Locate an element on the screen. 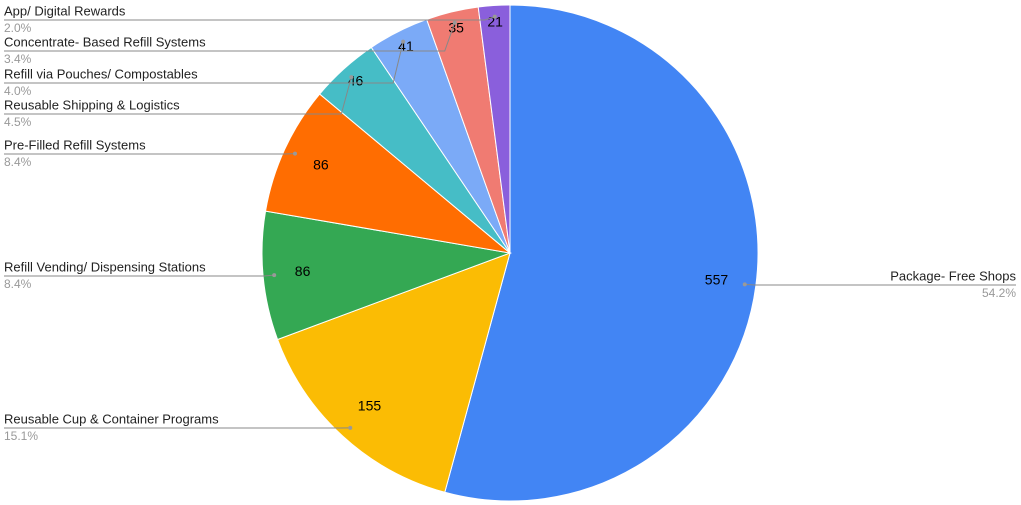 The image size is (1021, 505). percent-label: 3.4% is located at coordinates (18, 59).